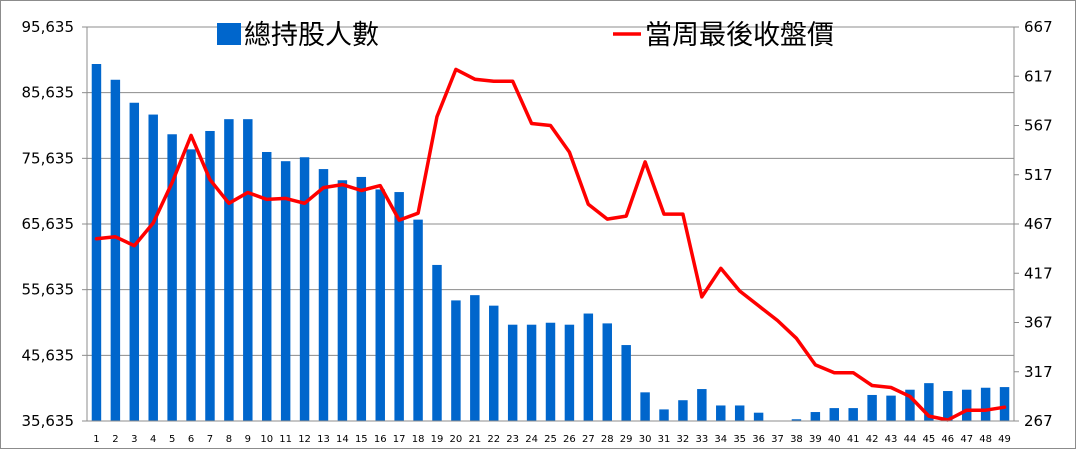  I want to click on x-tick-label: 38, so click(796, 439).